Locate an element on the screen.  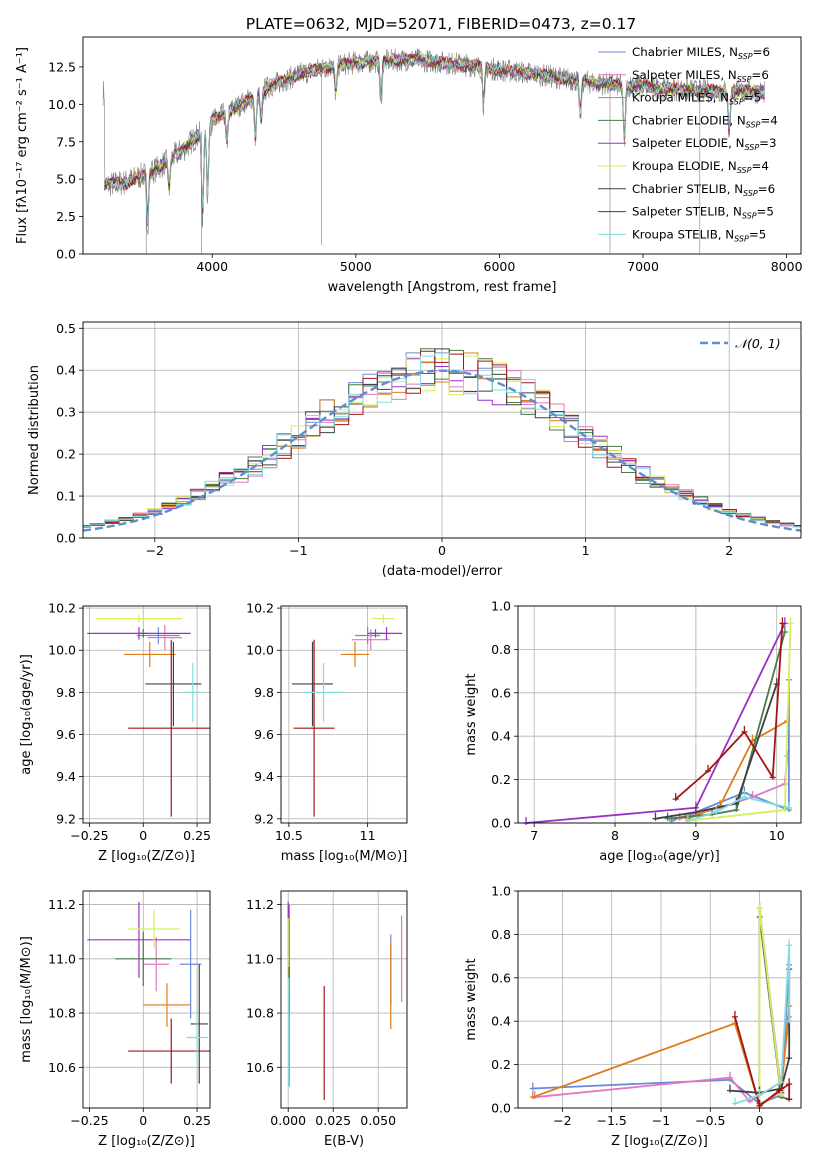
y-tick-label: 9.6 is located at coordinates (66, 734).